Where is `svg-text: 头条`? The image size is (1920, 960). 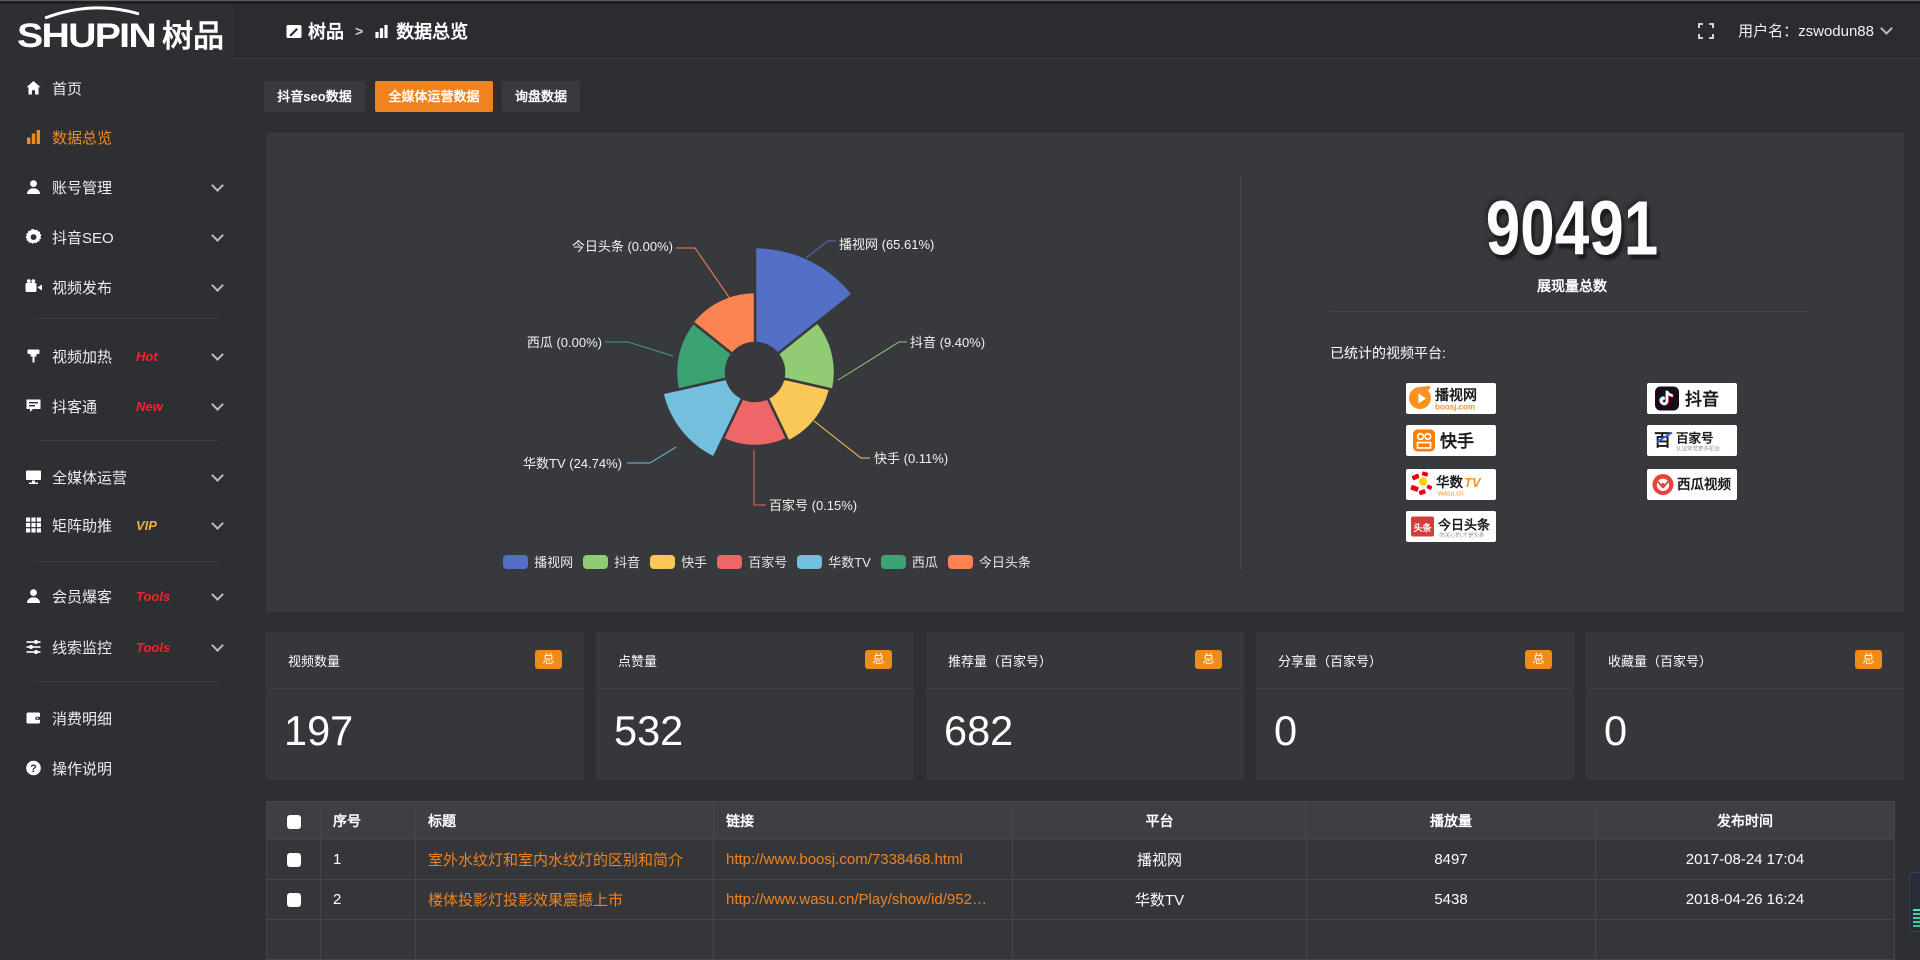 svg-text: 头条 is located at coordinates (1422, 527).